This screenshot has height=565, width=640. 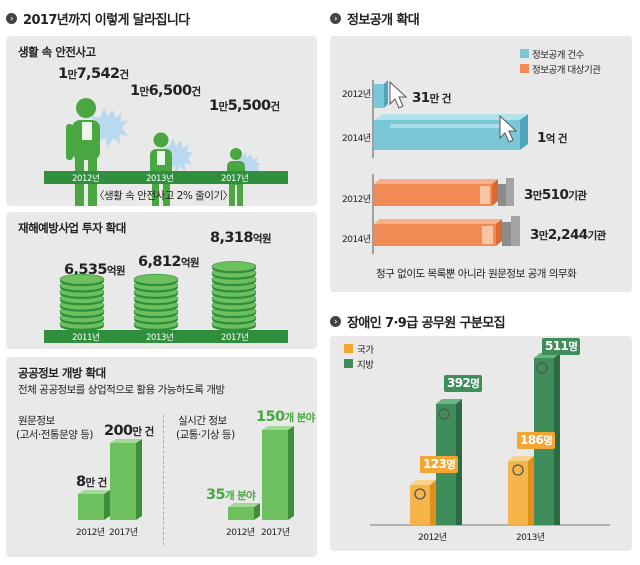 I want to click on realtime-year-2012: 2012년, so click(x=240, y=533).